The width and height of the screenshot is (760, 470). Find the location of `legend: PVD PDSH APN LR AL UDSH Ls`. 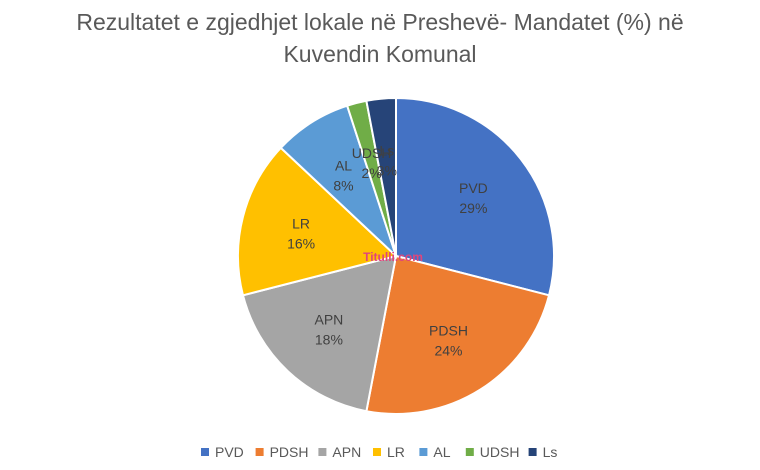

legend: PVD PDSH APN LR AL UDSH Ls is located at coordinates (379, 452).